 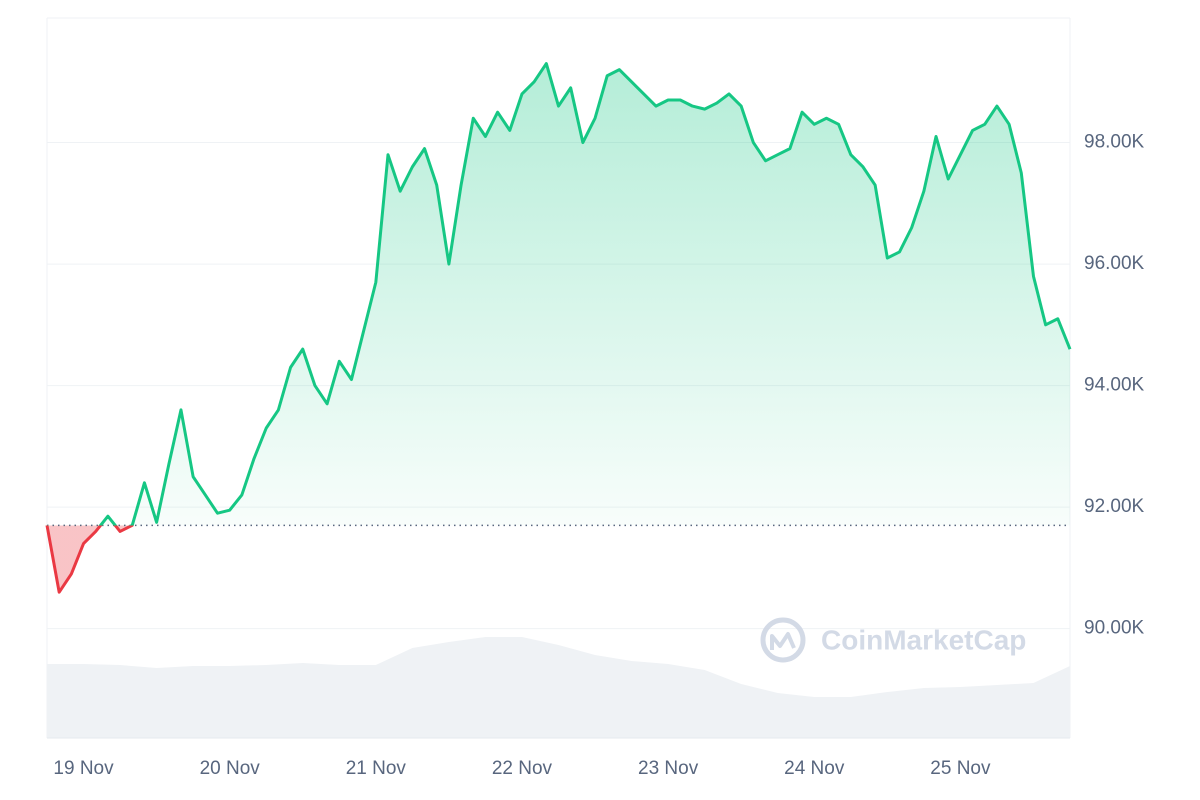 What do you see at coordinates (1114, 385) in the screenshot?
I see `y-tick-label: 94.00K` at bounding box center [1114, 385].